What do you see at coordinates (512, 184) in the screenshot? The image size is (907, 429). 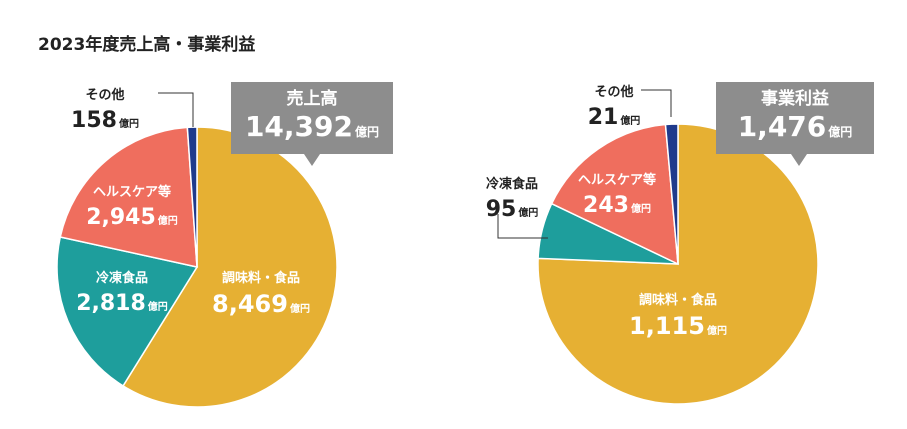 I see `label-frozen-1-category: 冷凍食品` at bounding box center [512, 184].